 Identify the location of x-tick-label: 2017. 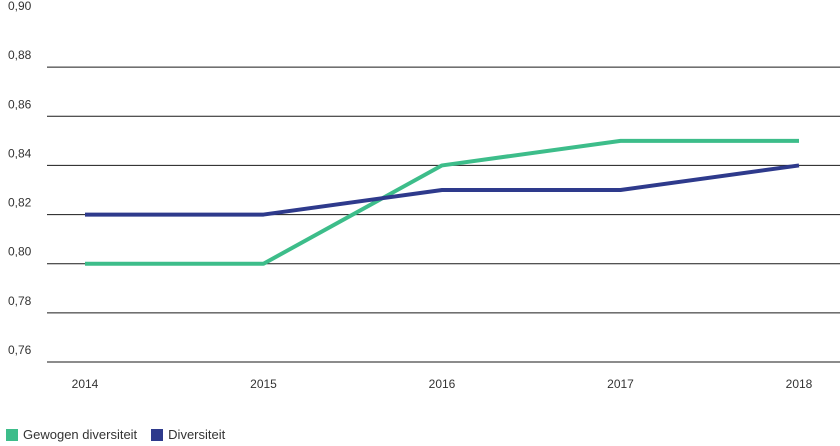
(620, 384).